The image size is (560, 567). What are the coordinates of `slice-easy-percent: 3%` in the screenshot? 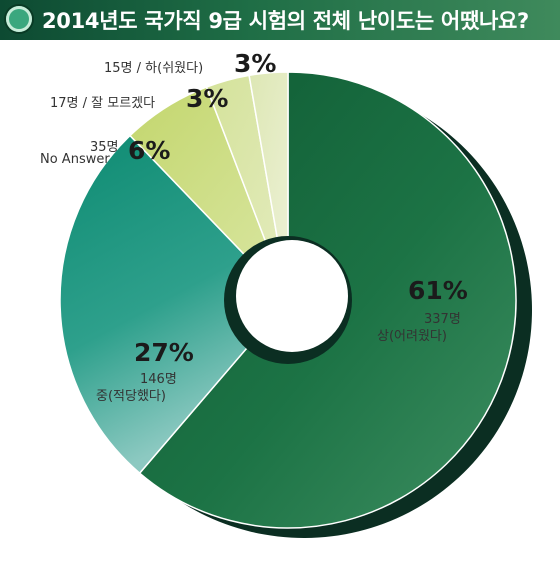 It's located at (255, 63).